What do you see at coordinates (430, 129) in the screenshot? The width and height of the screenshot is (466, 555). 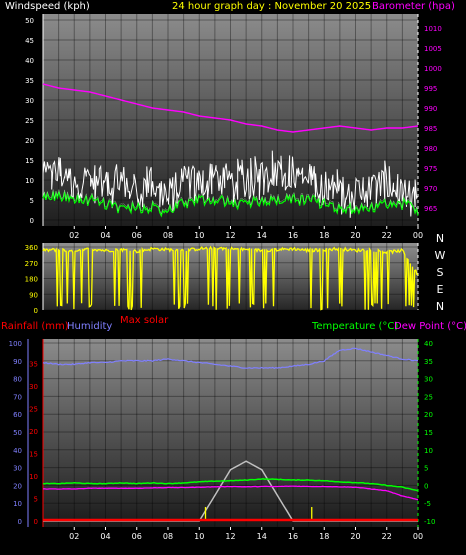 I see `baro-y-tick-label: 985` at bounding box center [430, 129].